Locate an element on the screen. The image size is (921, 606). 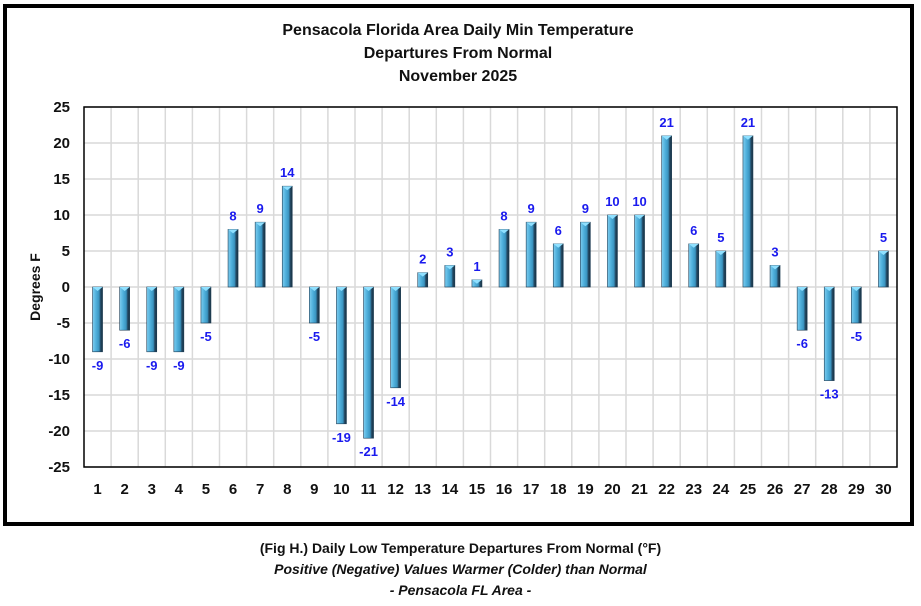
data-label: 1 is located at coordinates (476, 266).